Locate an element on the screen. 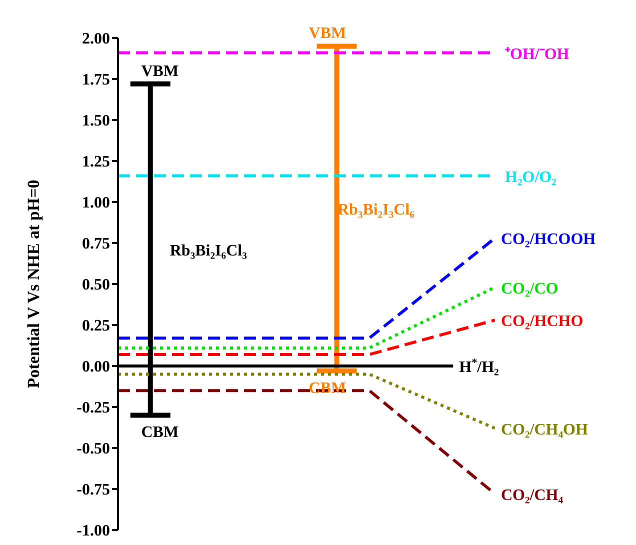  y-tick-label: 0.75 is located at coordinates (96, 244).